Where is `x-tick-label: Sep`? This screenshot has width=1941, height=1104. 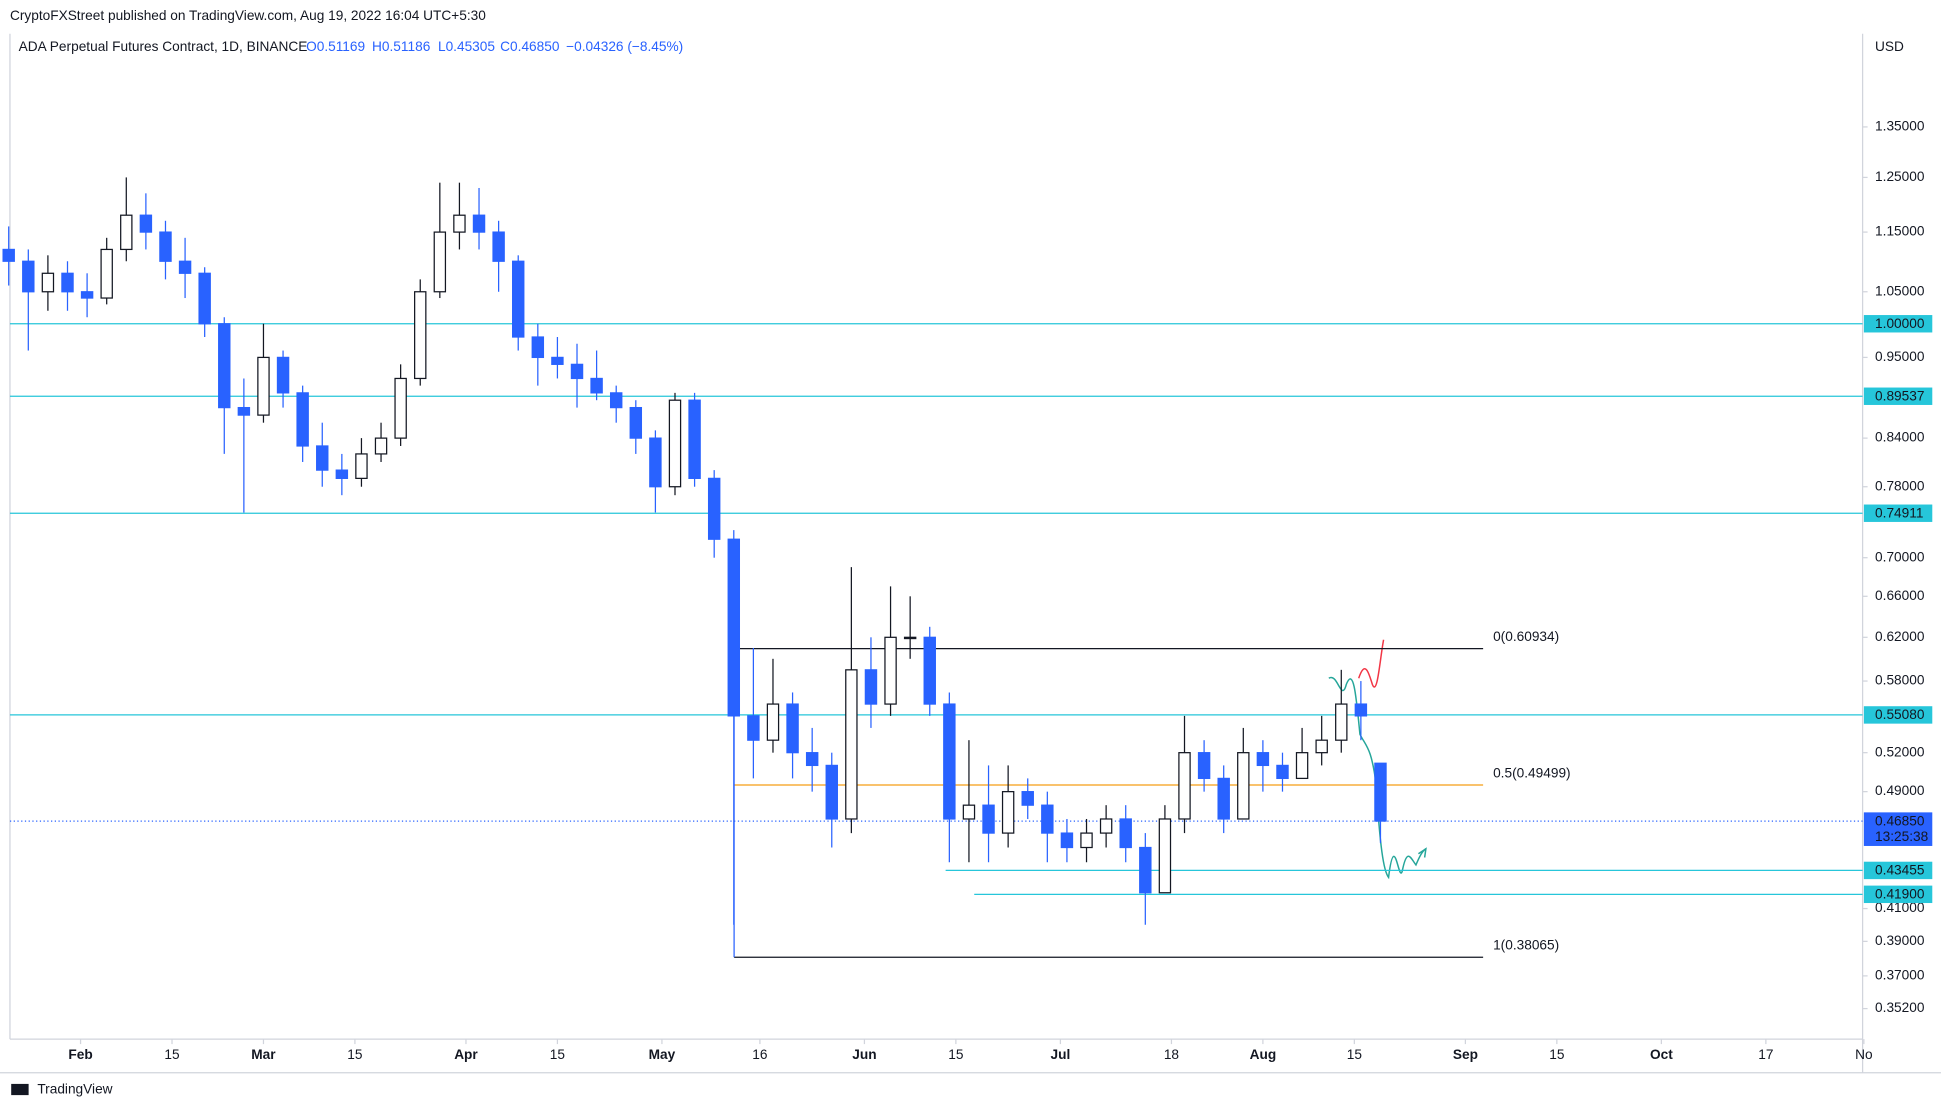
x-tick-label: Sep is located at coordinates (1465, 1054).